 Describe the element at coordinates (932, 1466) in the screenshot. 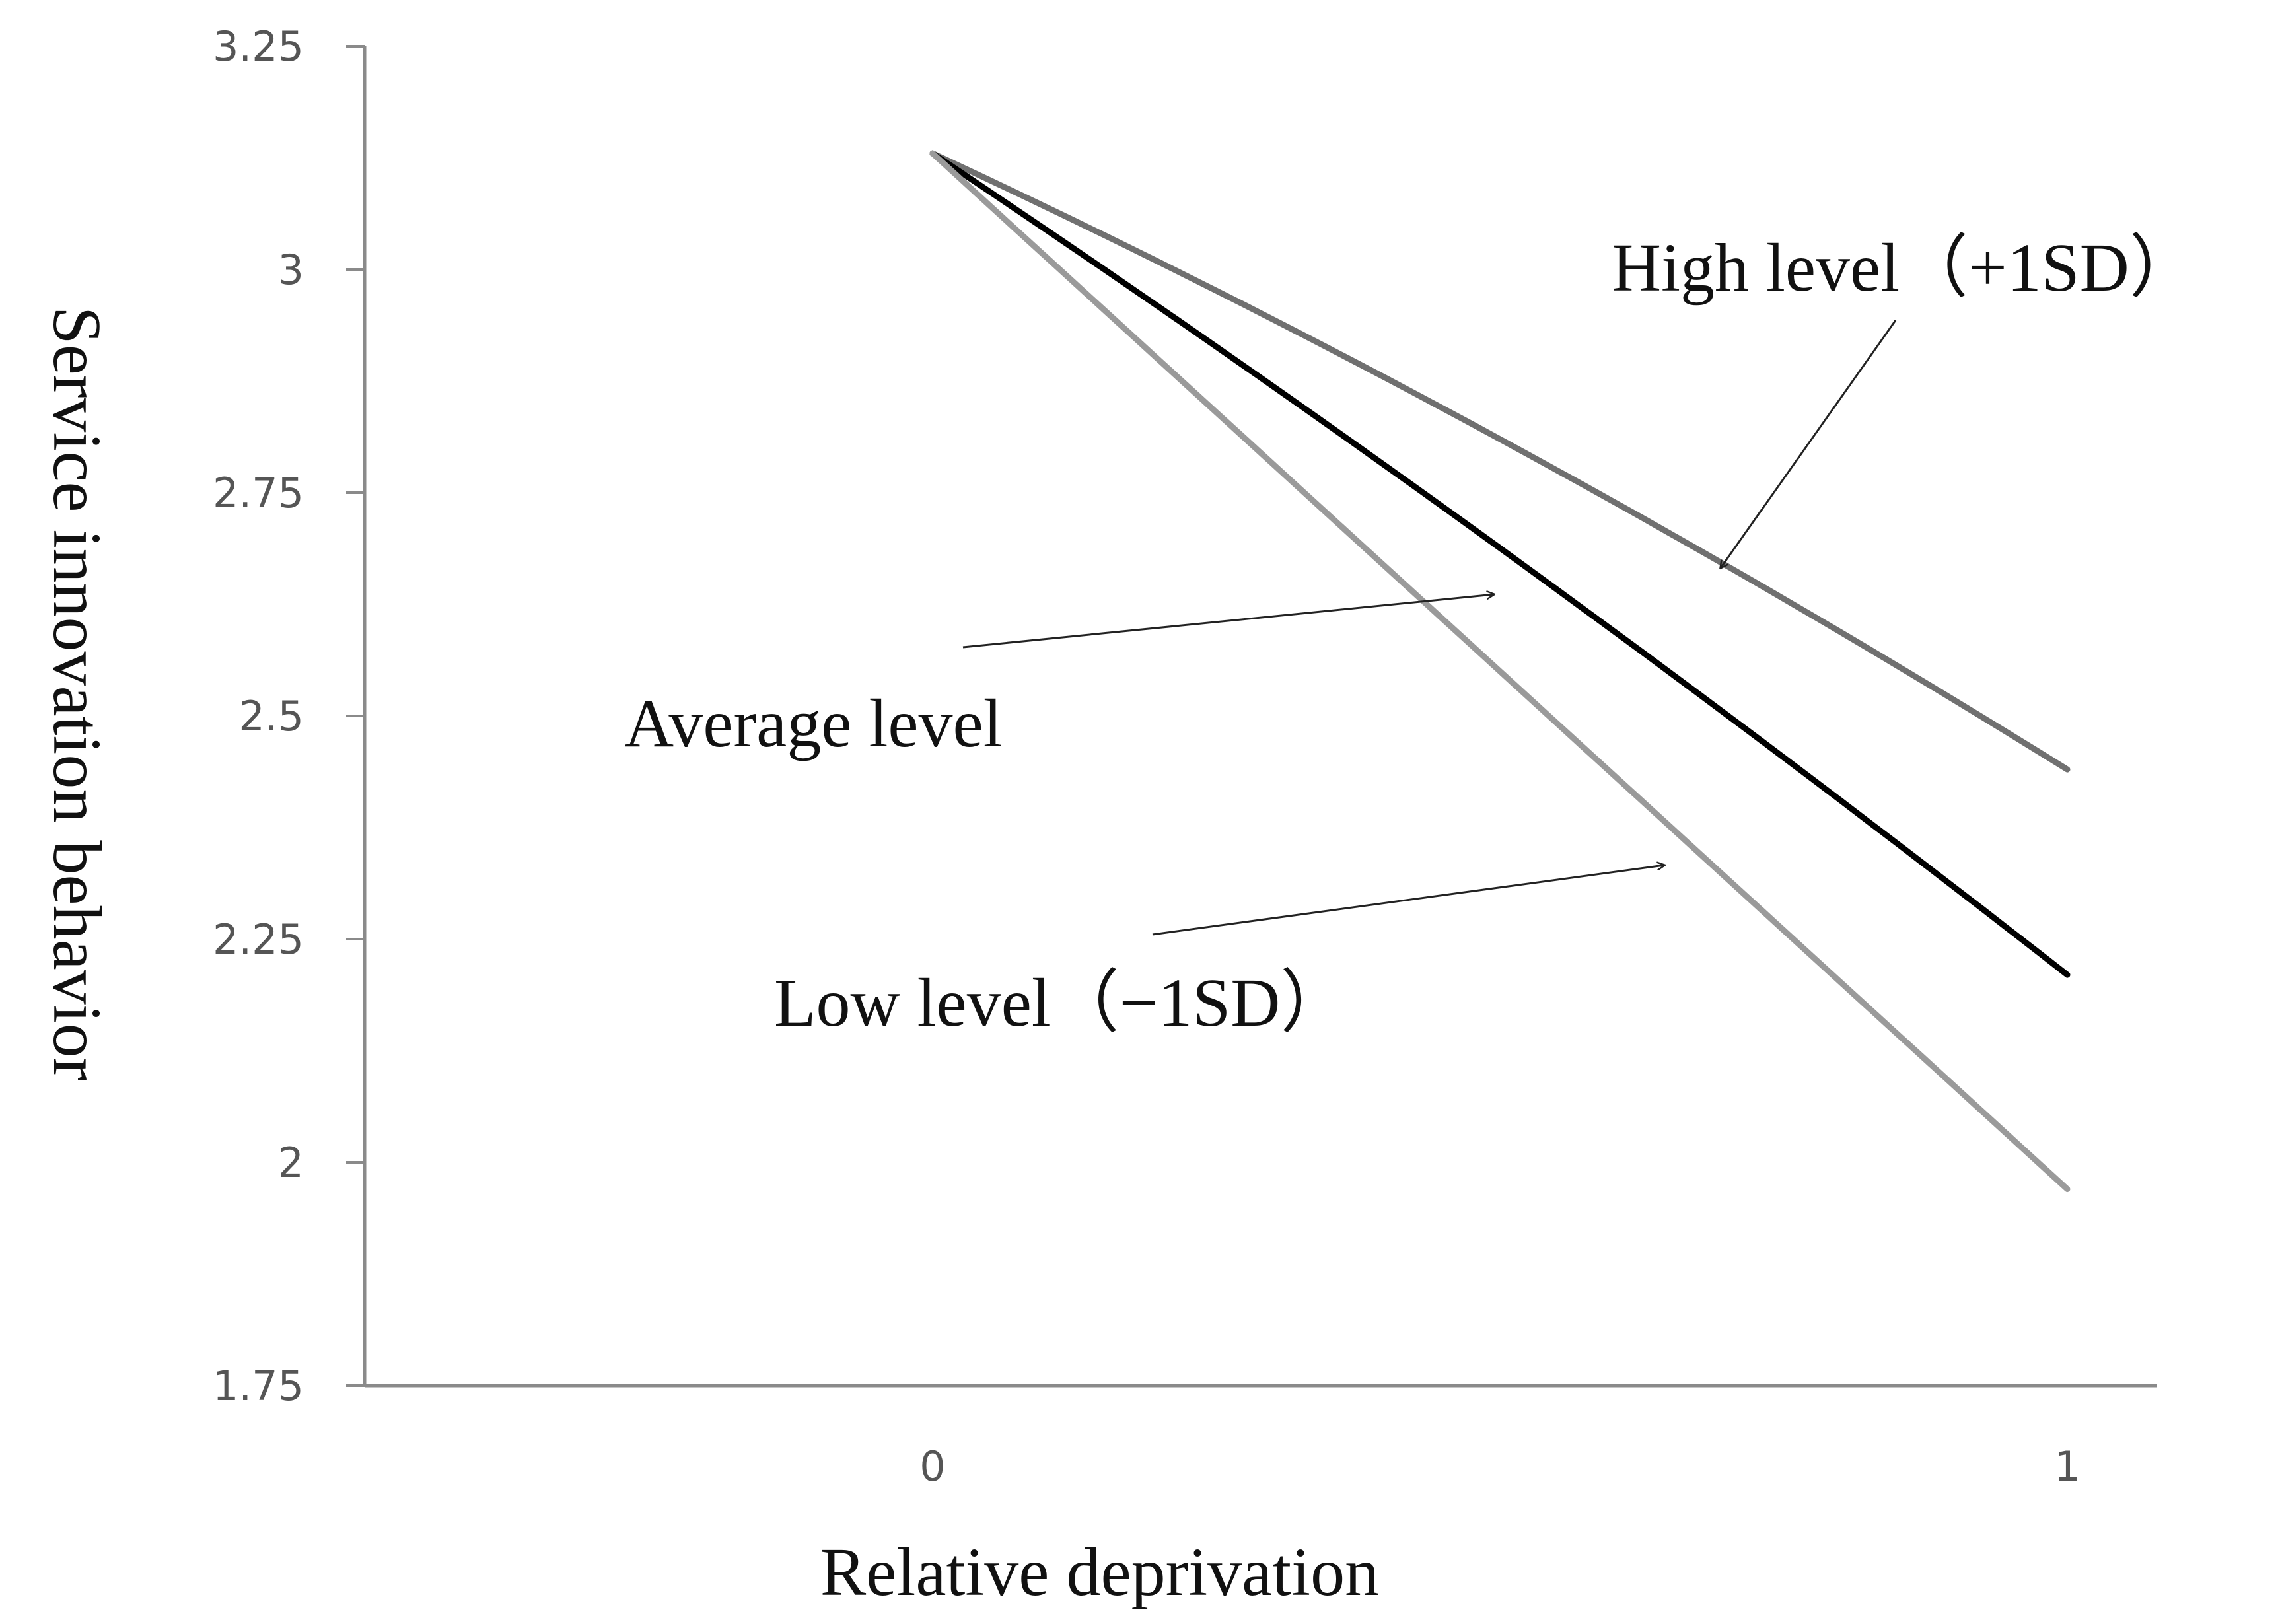

I see `x-tick-label: 0` at that location.